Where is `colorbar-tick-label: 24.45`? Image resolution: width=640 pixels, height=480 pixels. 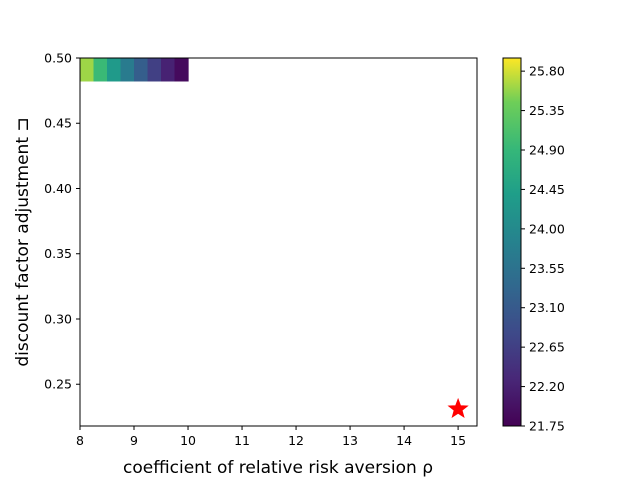 colorbar-tick-label: 24.45 is located at coordinates (547, 189).